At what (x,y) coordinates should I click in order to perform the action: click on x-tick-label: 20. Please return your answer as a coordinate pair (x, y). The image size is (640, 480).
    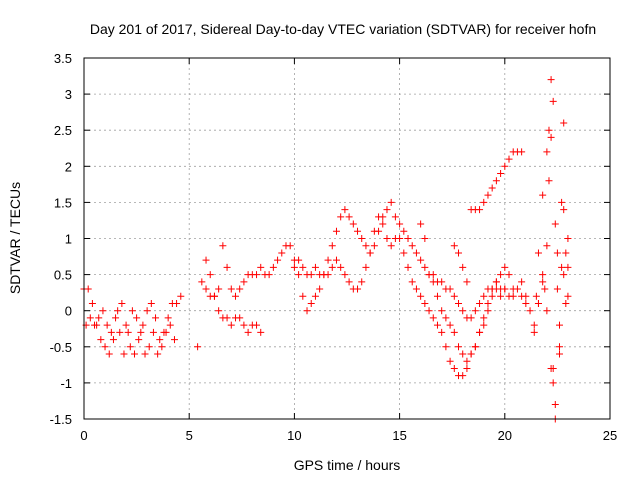
    Looking at the image, I should click on (505, 435).